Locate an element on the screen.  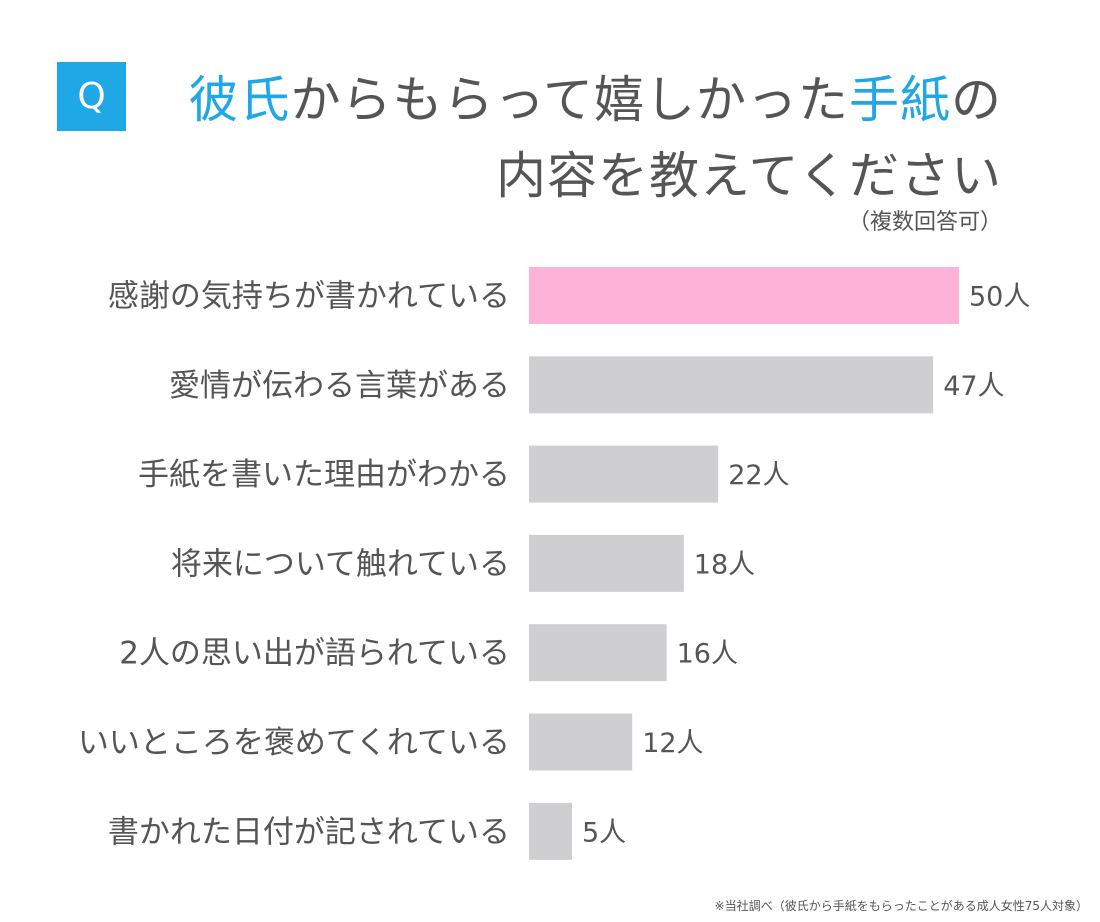
title-segment: からもらって嬉しかった is located at coordinates (569, 100).